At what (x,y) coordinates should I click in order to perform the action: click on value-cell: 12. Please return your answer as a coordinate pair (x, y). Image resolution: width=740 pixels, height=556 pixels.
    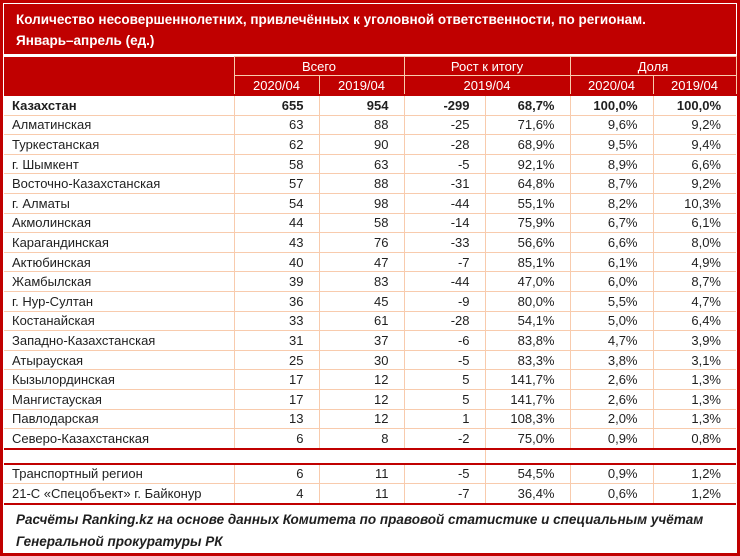
    Looking at the image, I should click on (361, 419).